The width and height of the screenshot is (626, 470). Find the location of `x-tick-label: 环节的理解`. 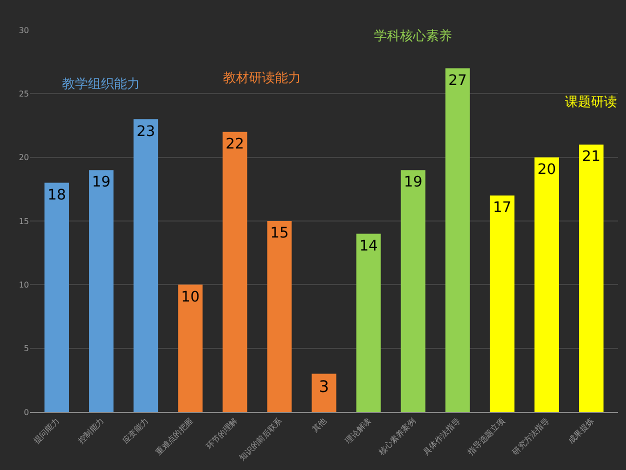

x-tick-label: 环节的理解 is located at coordinates (222, 434).